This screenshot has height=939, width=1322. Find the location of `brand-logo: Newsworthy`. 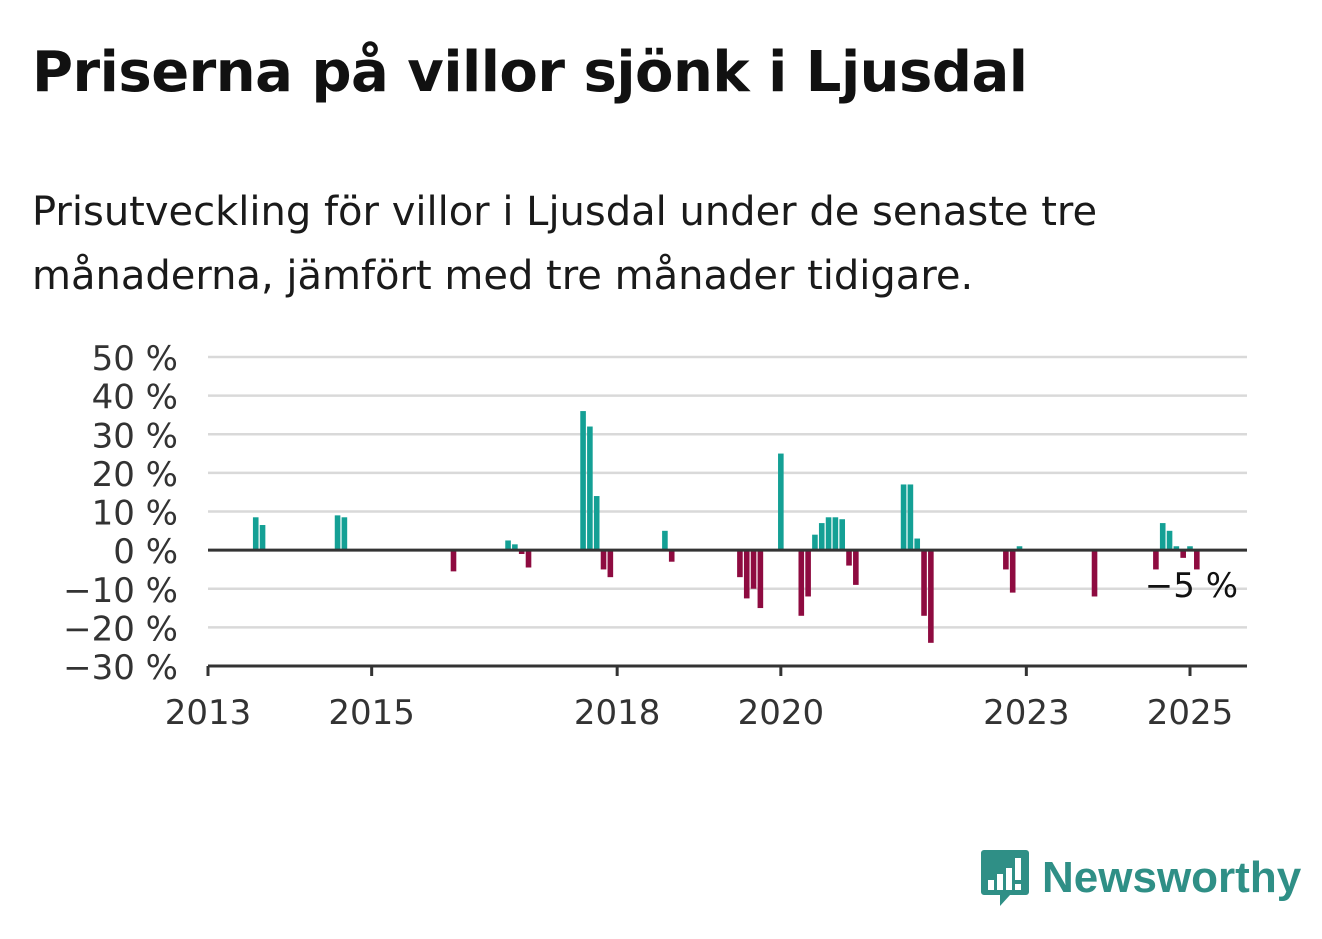

brand-logo: Newsworthy is located at coordinates (1140, 878).